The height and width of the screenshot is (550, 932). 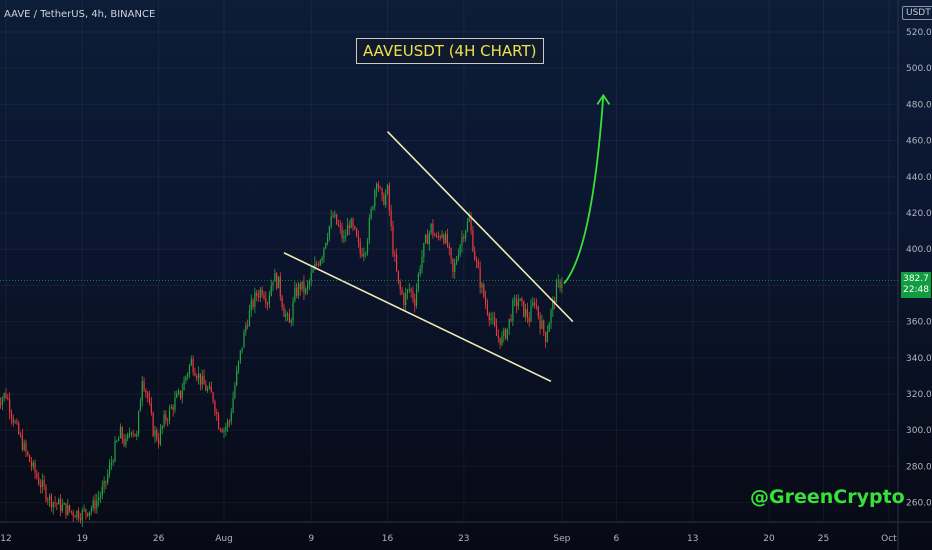 What do you see at coordinates (561, 539) in the screenshot?
I see `time-tick-label: Sep` at bounding box center [561, 539].